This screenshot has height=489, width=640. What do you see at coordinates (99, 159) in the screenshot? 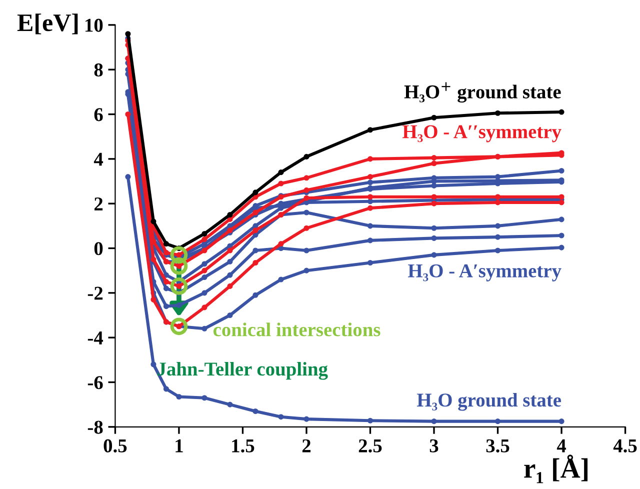
I see `y-tick-label: 4` at bounding box center [99, 159].